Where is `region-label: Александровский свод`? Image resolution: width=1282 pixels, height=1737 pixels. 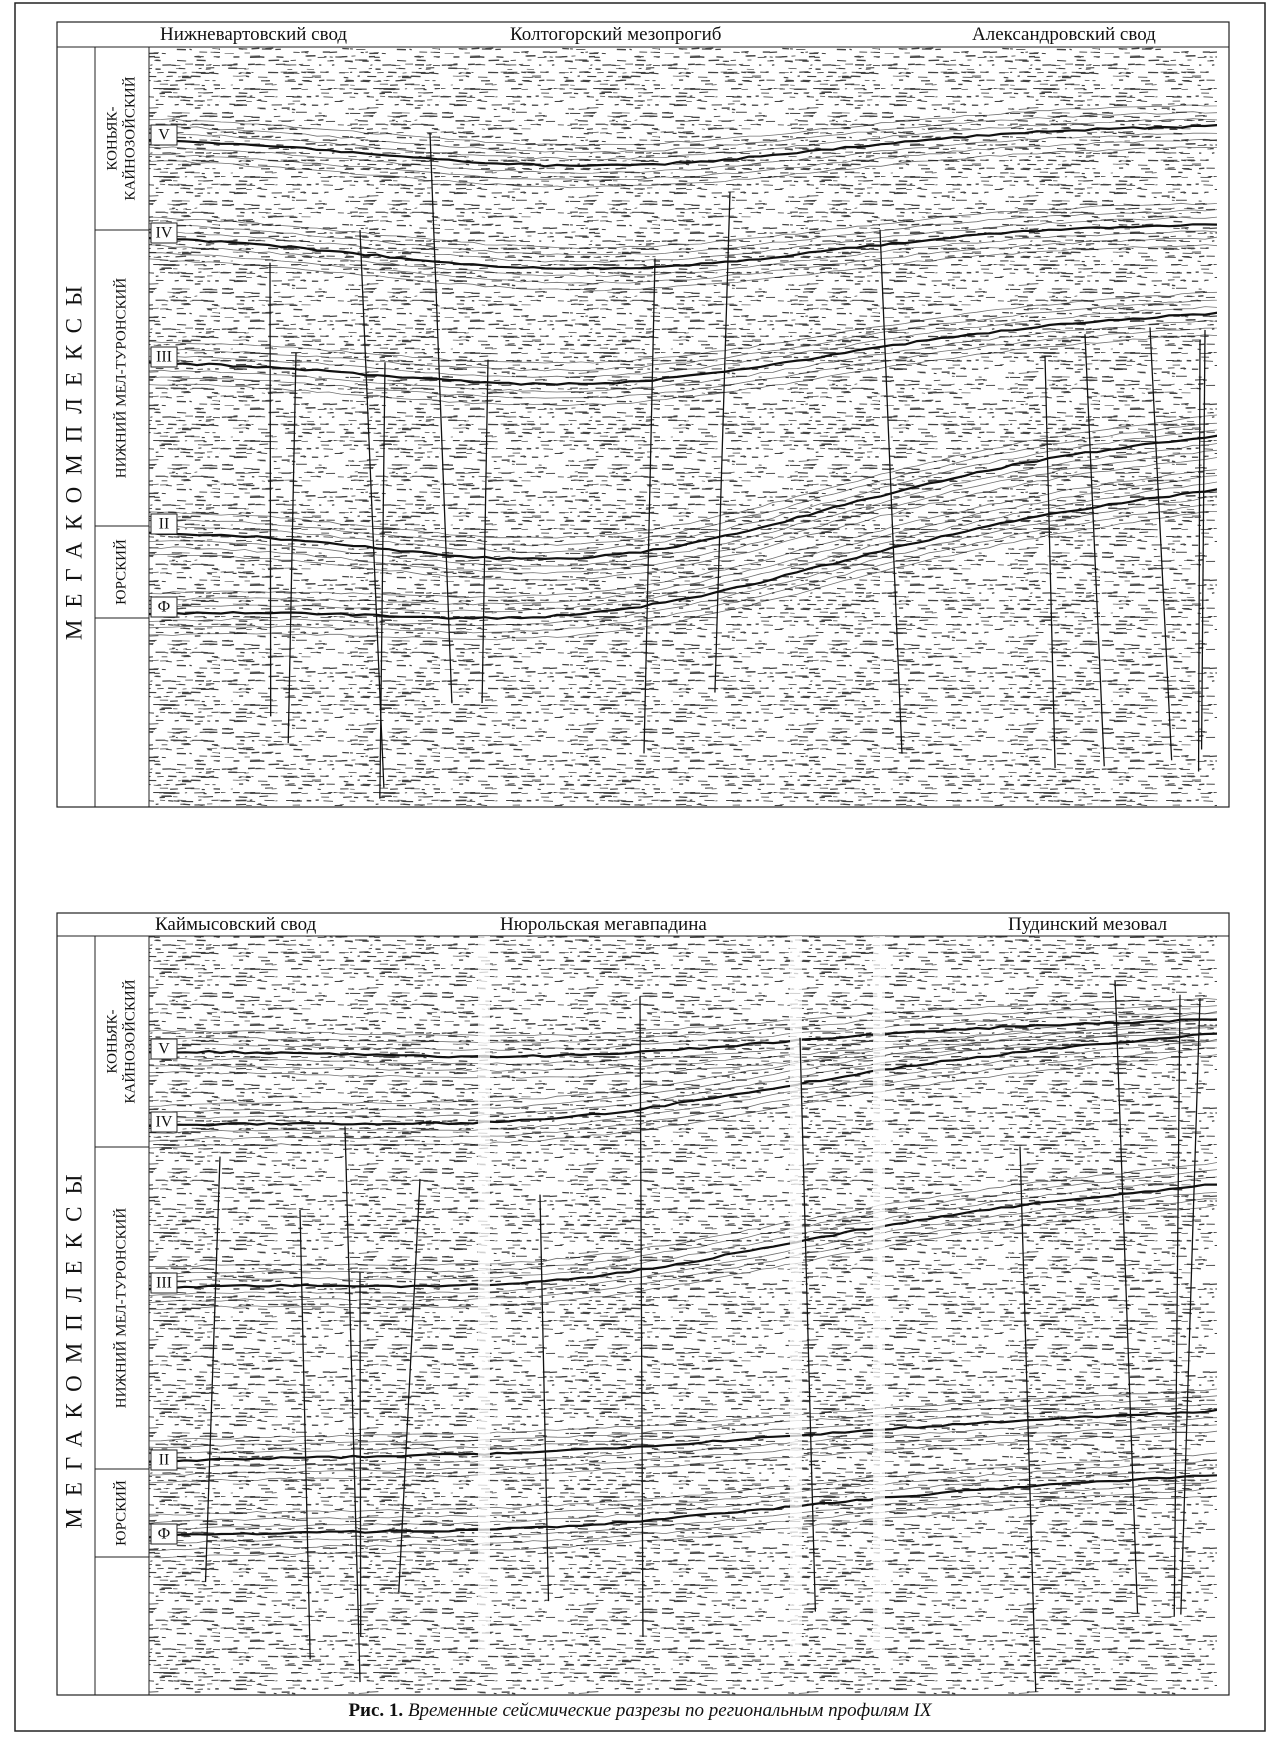 region-label: Александровский свод is located at coordinates (1064, 34).